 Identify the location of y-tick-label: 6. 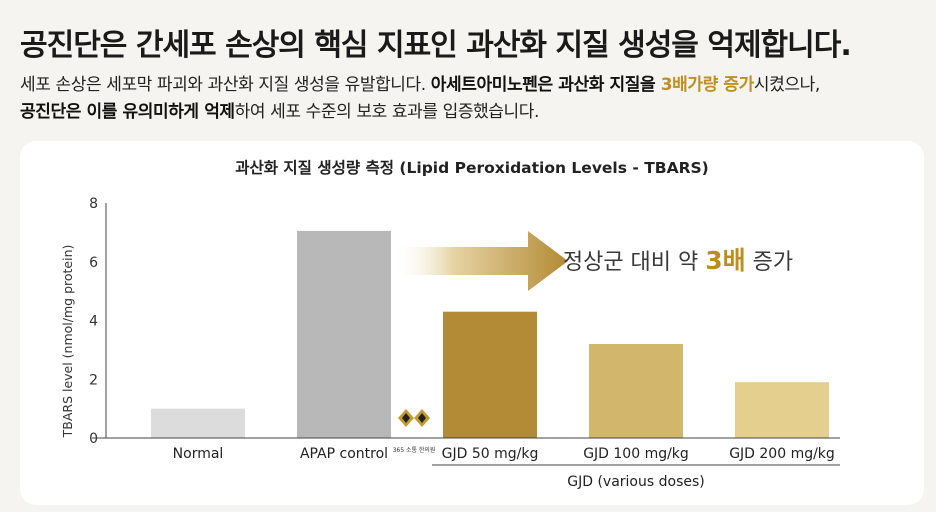
(93, 263).